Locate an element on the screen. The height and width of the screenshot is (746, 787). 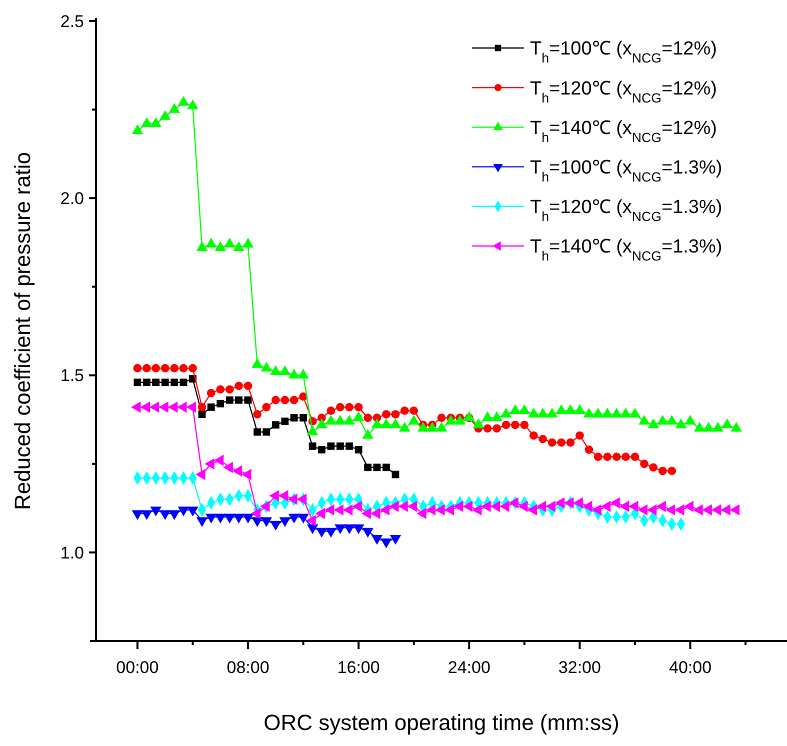
legend-label: T$_{h}$=120℃ (x$_{NCG}$=1.3%) is located at coordinates (626, 210).